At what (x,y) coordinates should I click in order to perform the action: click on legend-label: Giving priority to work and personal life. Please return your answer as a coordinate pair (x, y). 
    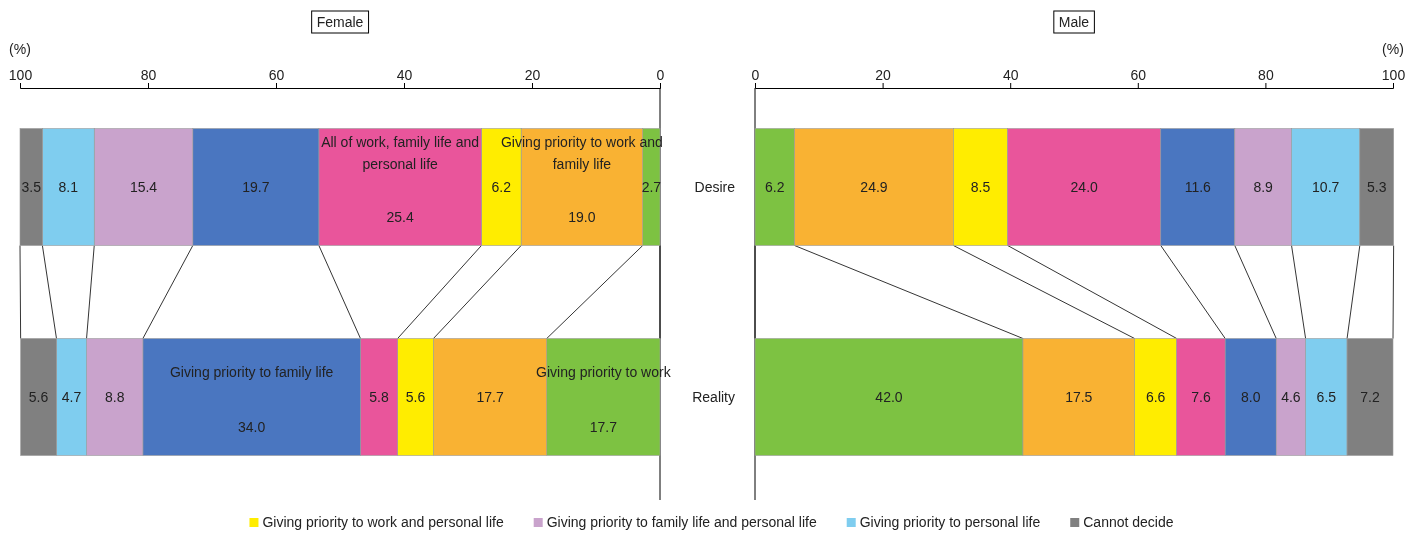
    Looking at the image, I should click on (383, 522).